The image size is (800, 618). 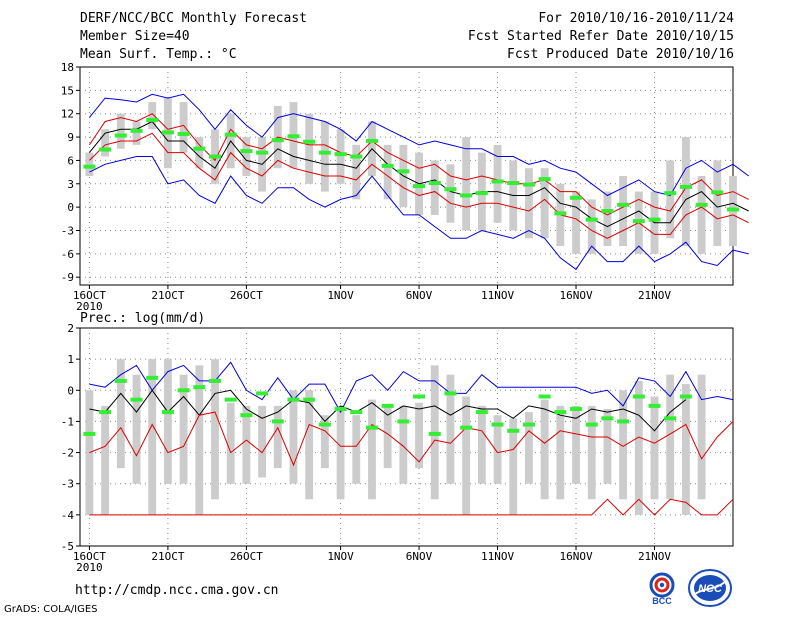 What do you see at coordinates (67, 231) in the screenshot?
I see `y-tick-label: -3` at bounding box center [67, 231].